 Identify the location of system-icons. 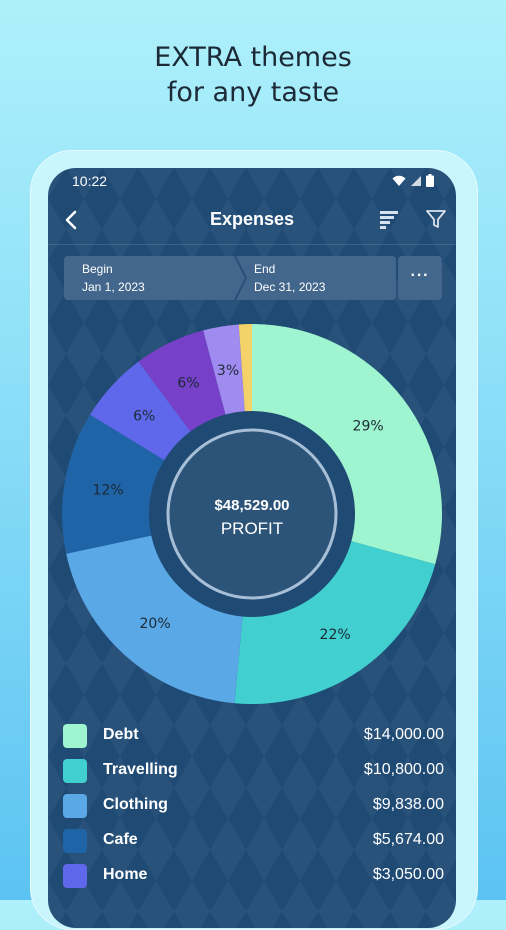
(413, 180).